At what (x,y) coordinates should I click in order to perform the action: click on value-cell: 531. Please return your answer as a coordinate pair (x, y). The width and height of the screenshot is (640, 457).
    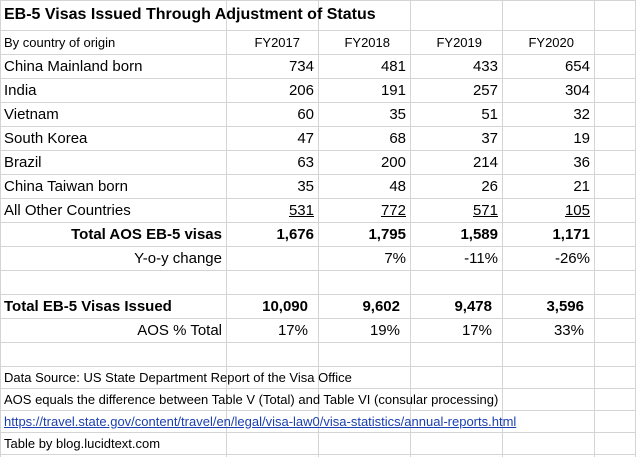
    Looking at the image, I should click on (301, 210).